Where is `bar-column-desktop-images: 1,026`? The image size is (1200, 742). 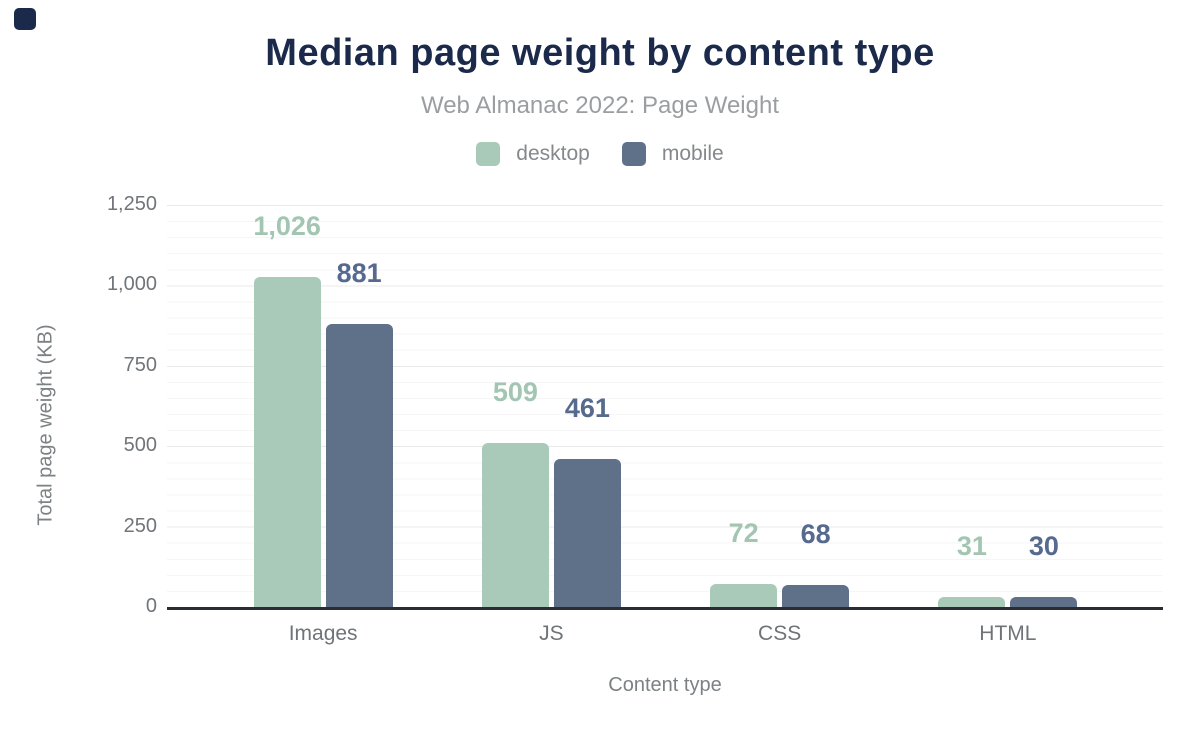
bar-column-desktop-images: 1,026 is located at coordinates (287, 406).